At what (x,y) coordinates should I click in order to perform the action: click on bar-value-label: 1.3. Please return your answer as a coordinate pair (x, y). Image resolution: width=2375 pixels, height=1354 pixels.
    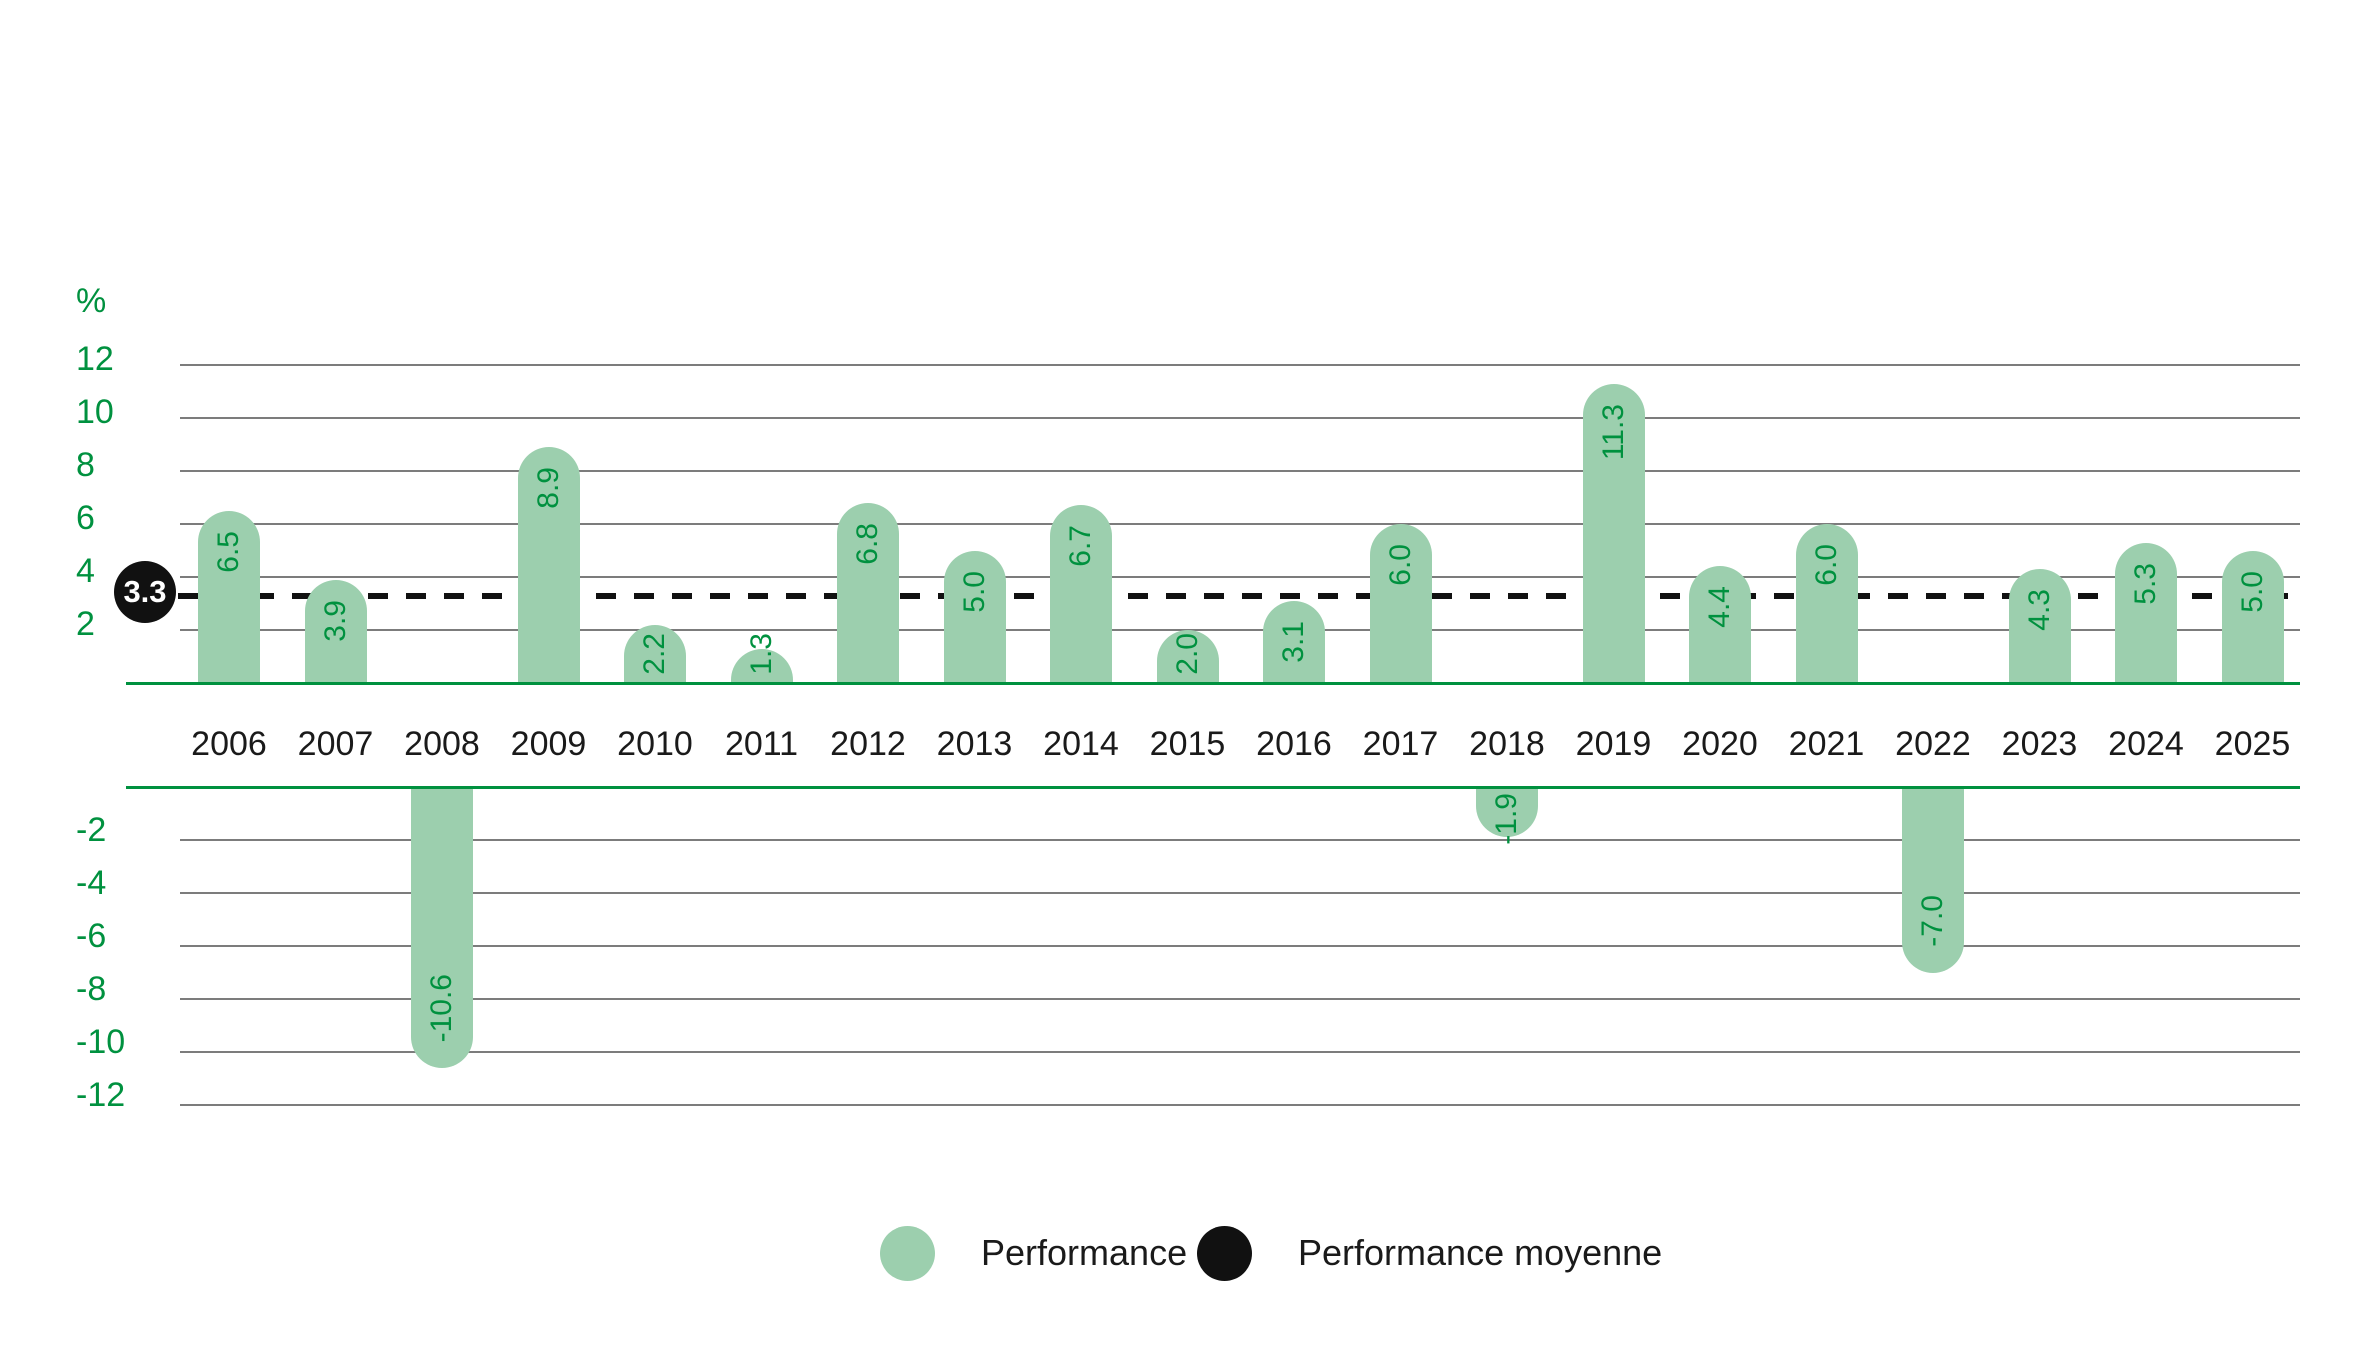
    Looking at the image, I should click on (761, 654).